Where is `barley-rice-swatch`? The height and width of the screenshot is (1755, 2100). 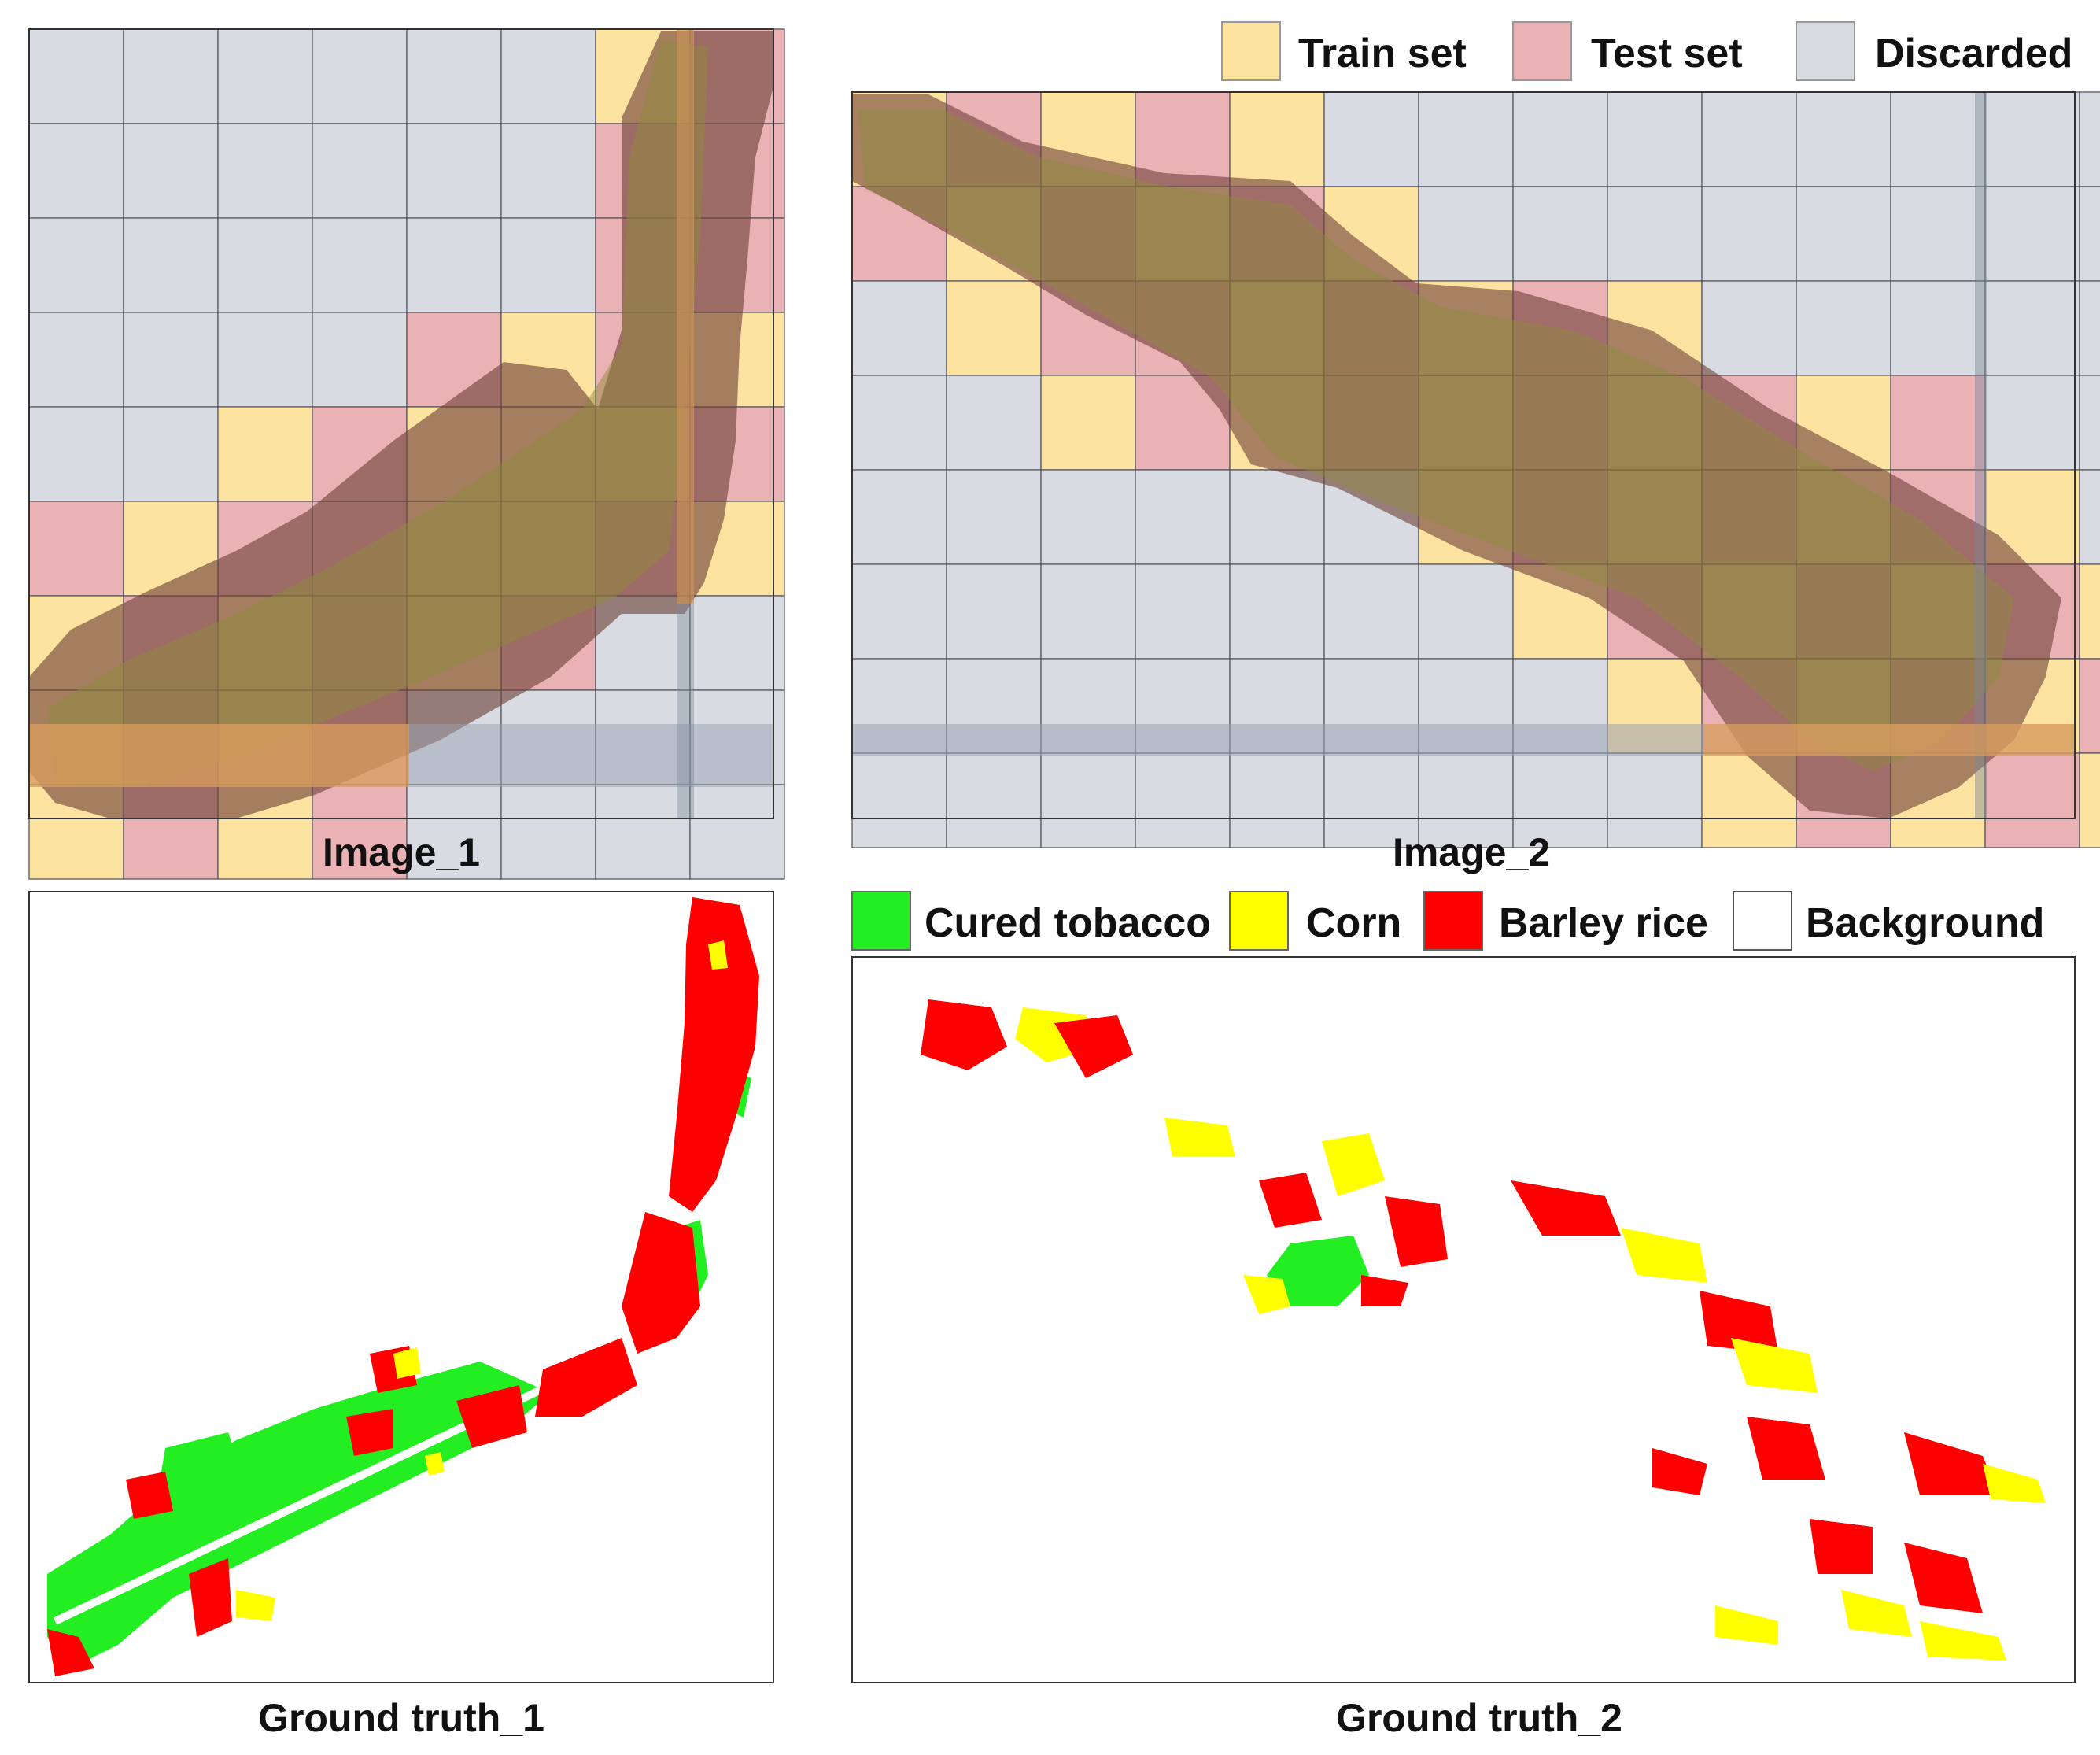
barley-rice-swatch is located at coordinates (1453, 921).